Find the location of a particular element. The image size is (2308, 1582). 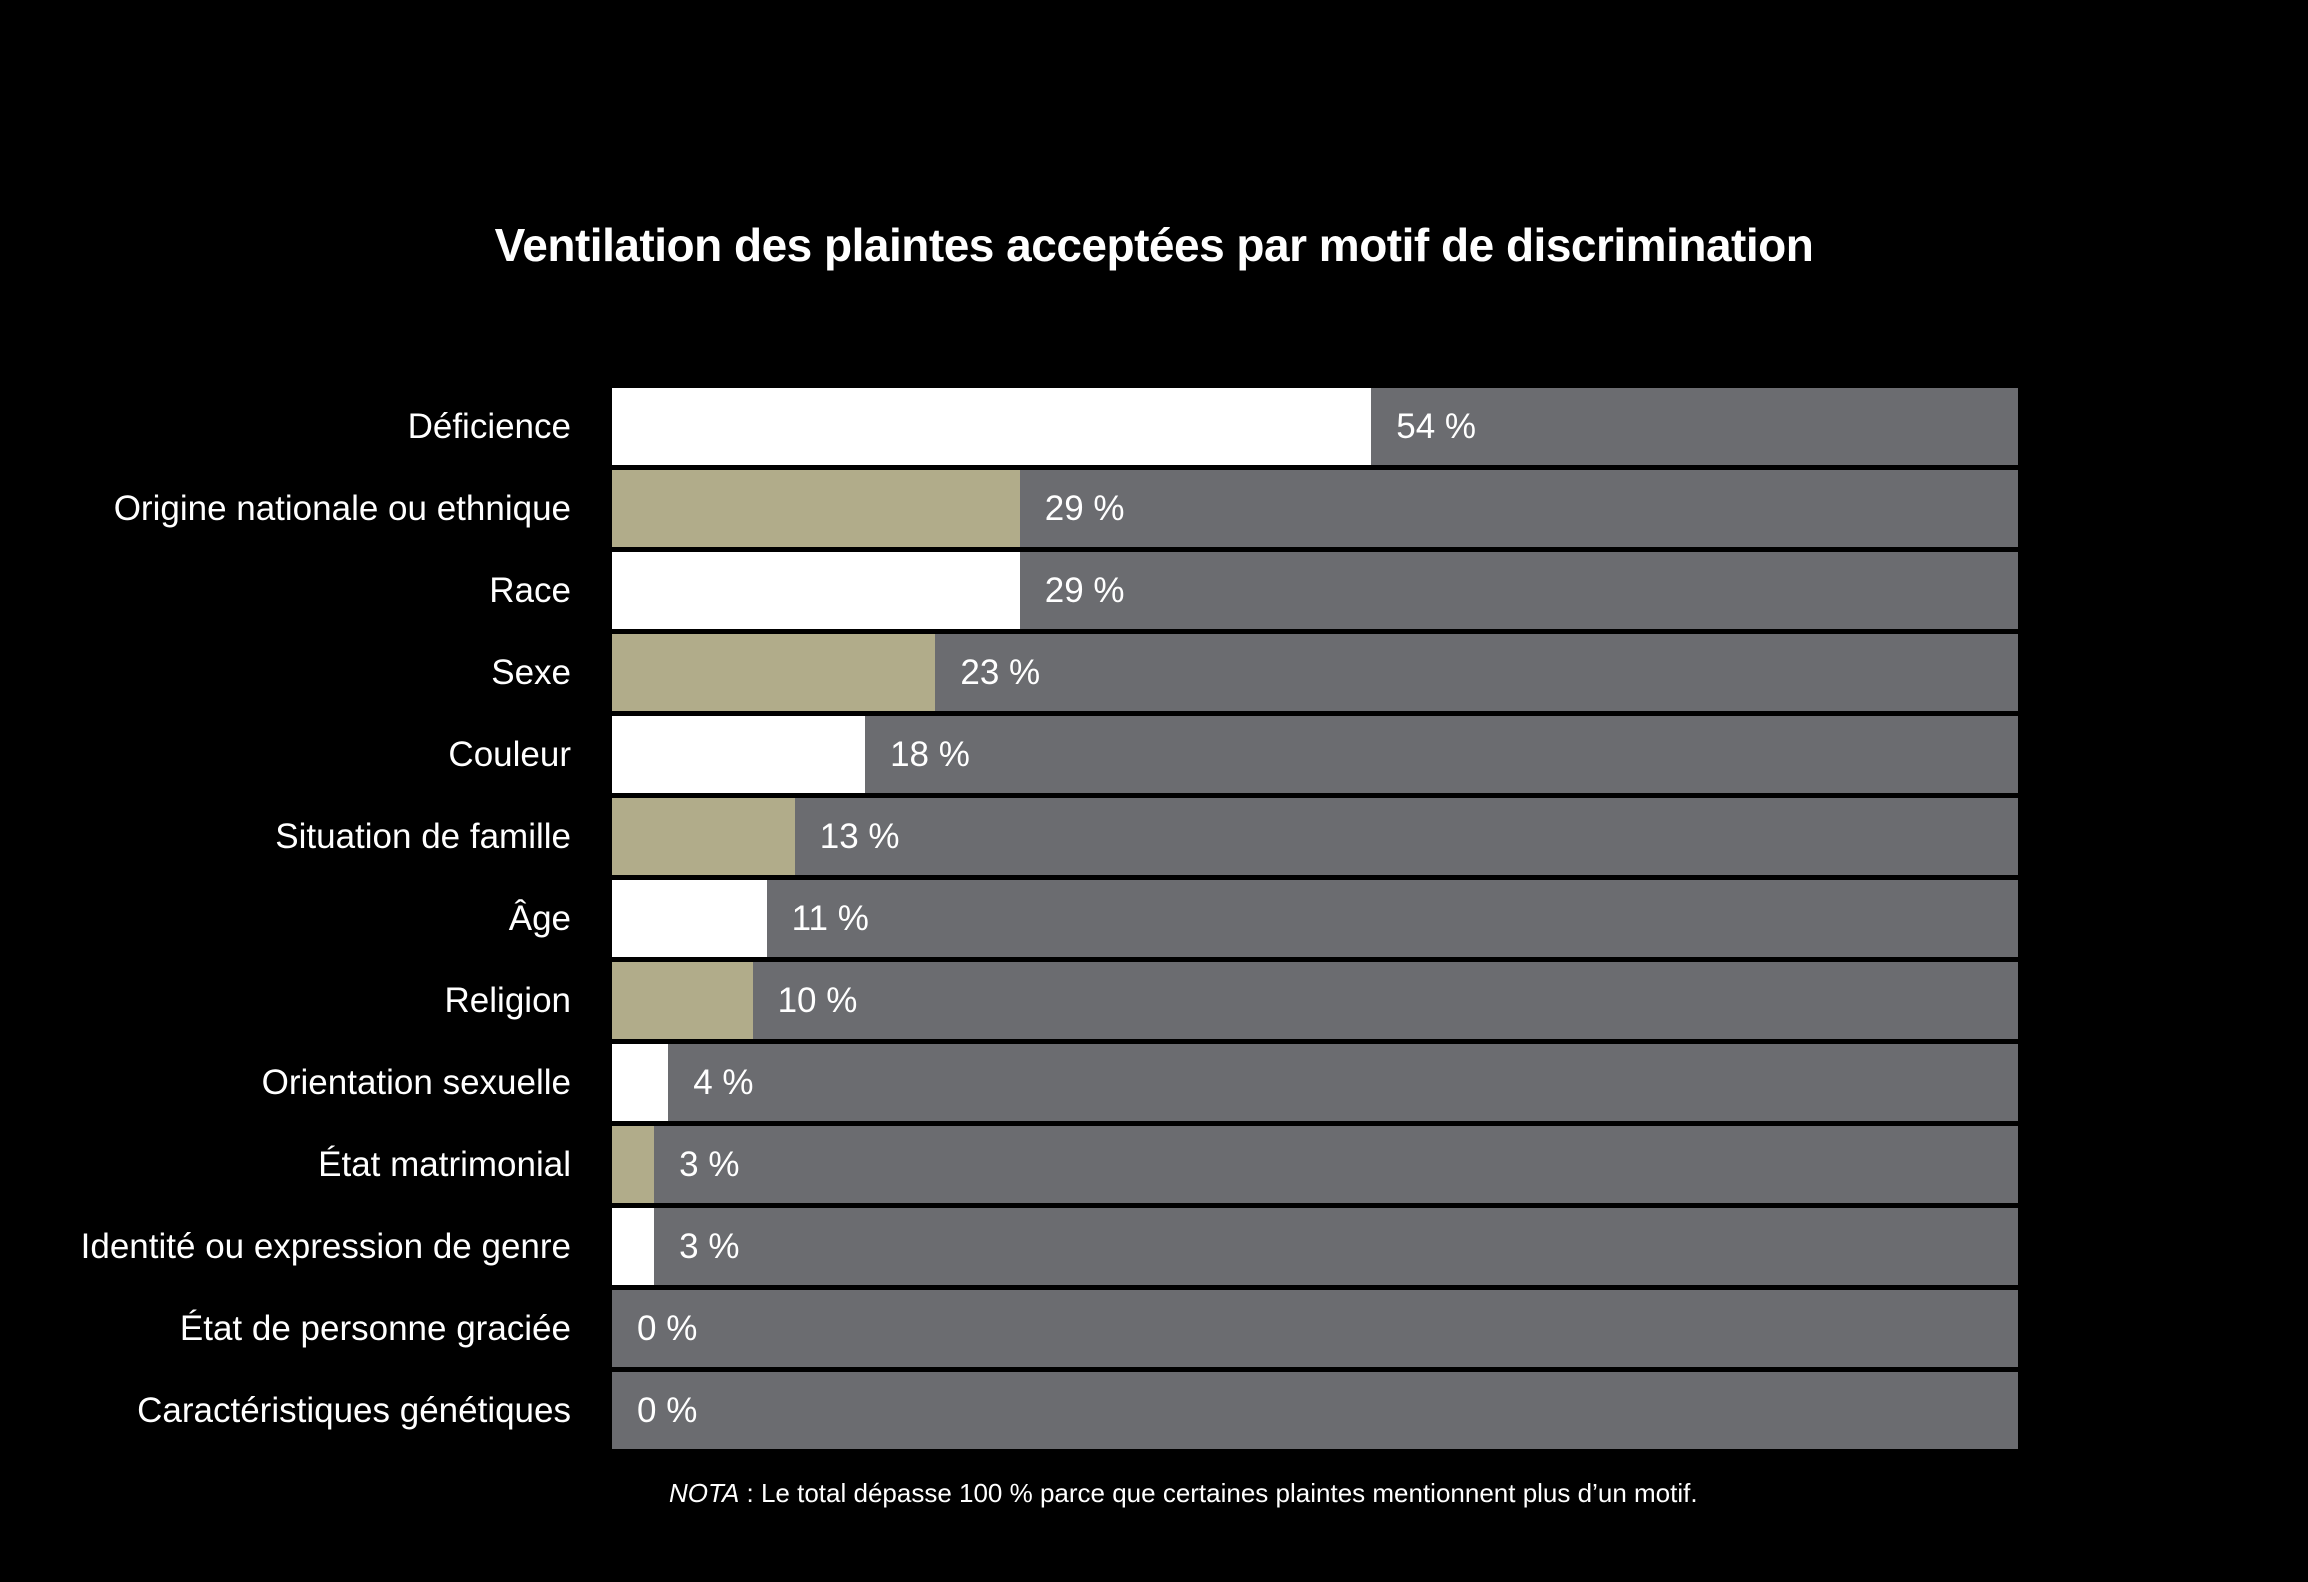

bar-track: 23 % is located at coordinates (1315, 672).